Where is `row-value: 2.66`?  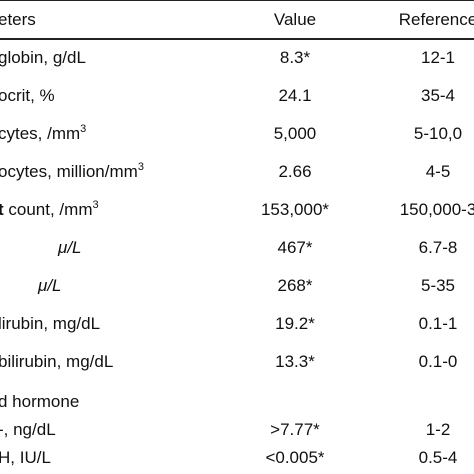 row-value: 2.66 is located at coordinates (295, 171).